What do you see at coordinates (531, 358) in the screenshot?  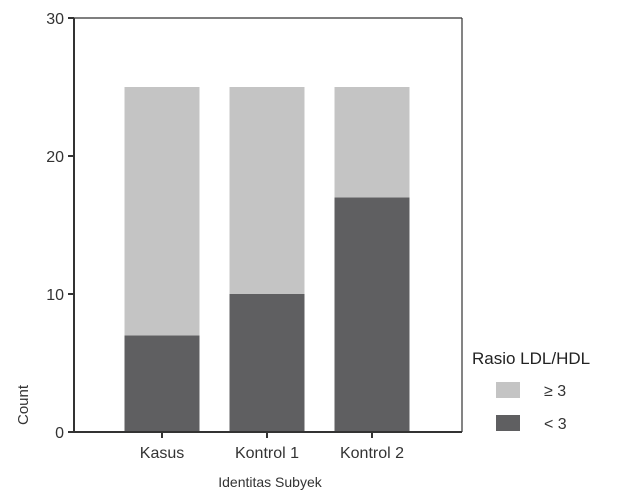 I see `legend-title: Rasio LDL/HDL` at bounding box center [531, 358].